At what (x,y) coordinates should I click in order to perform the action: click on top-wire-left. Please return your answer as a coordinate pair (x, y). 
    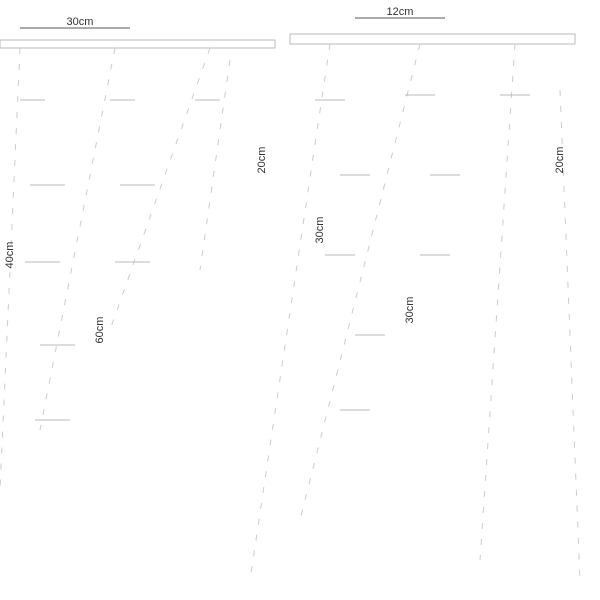
    Looking at the image, I should click on (138, 44).